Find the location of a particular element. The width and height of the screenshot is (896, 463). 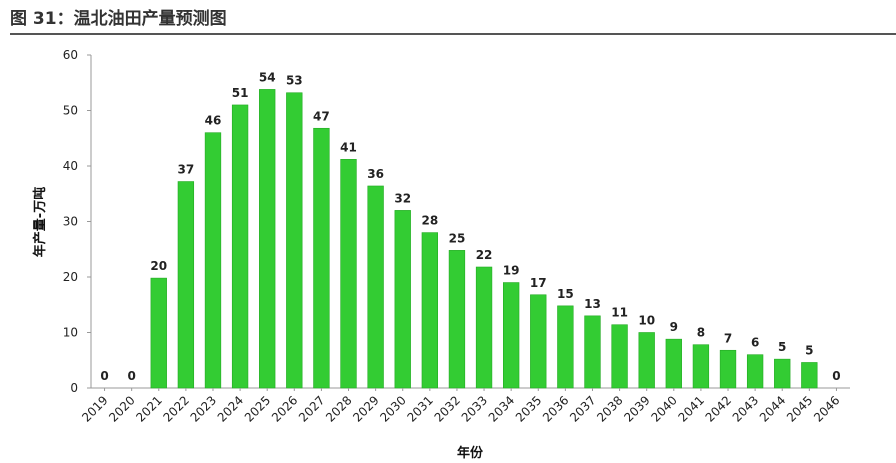

title-divider is located at coordinates (453, 34).